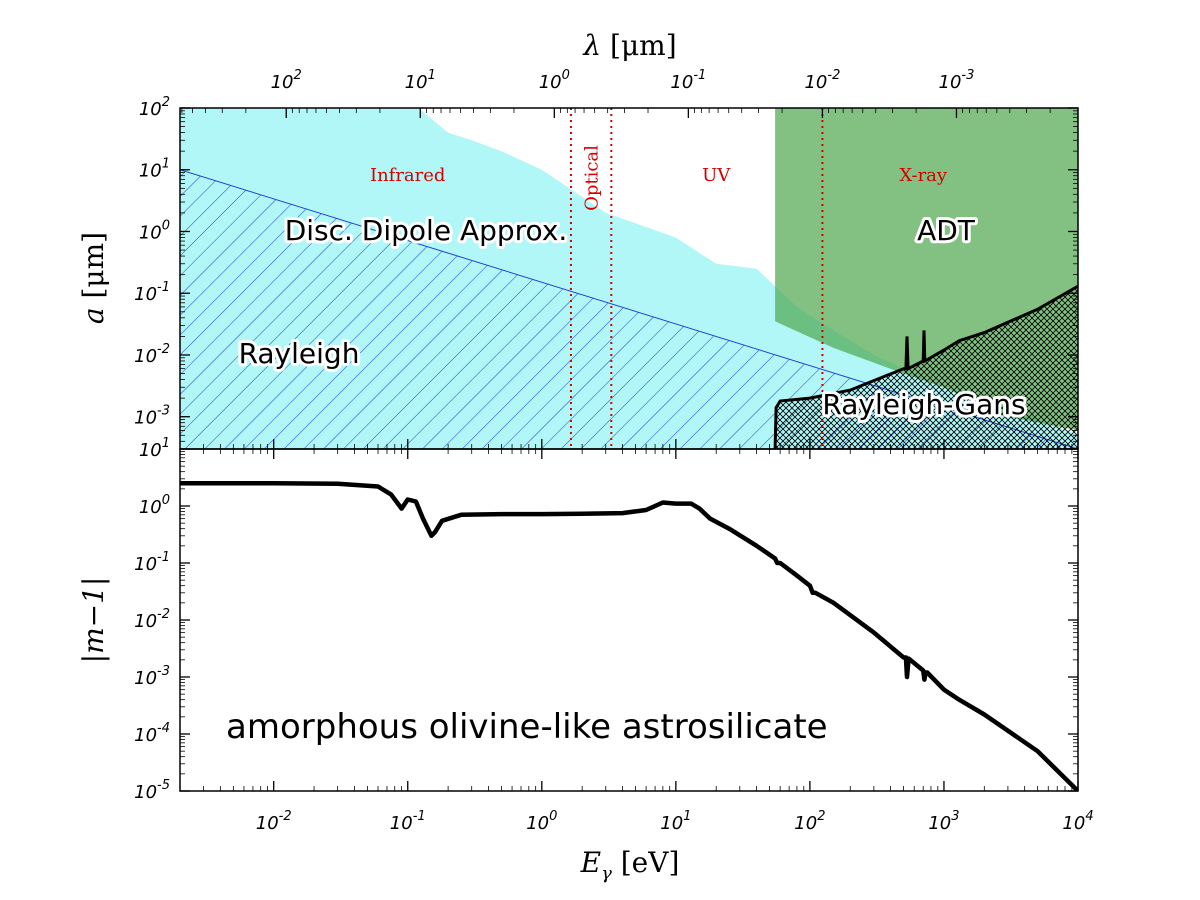 The image size is (1200, 900). Describe the element at coordinates (93, 620) in the screenshot. I see `bottom-panel-y-label: |m−1|` at that location.